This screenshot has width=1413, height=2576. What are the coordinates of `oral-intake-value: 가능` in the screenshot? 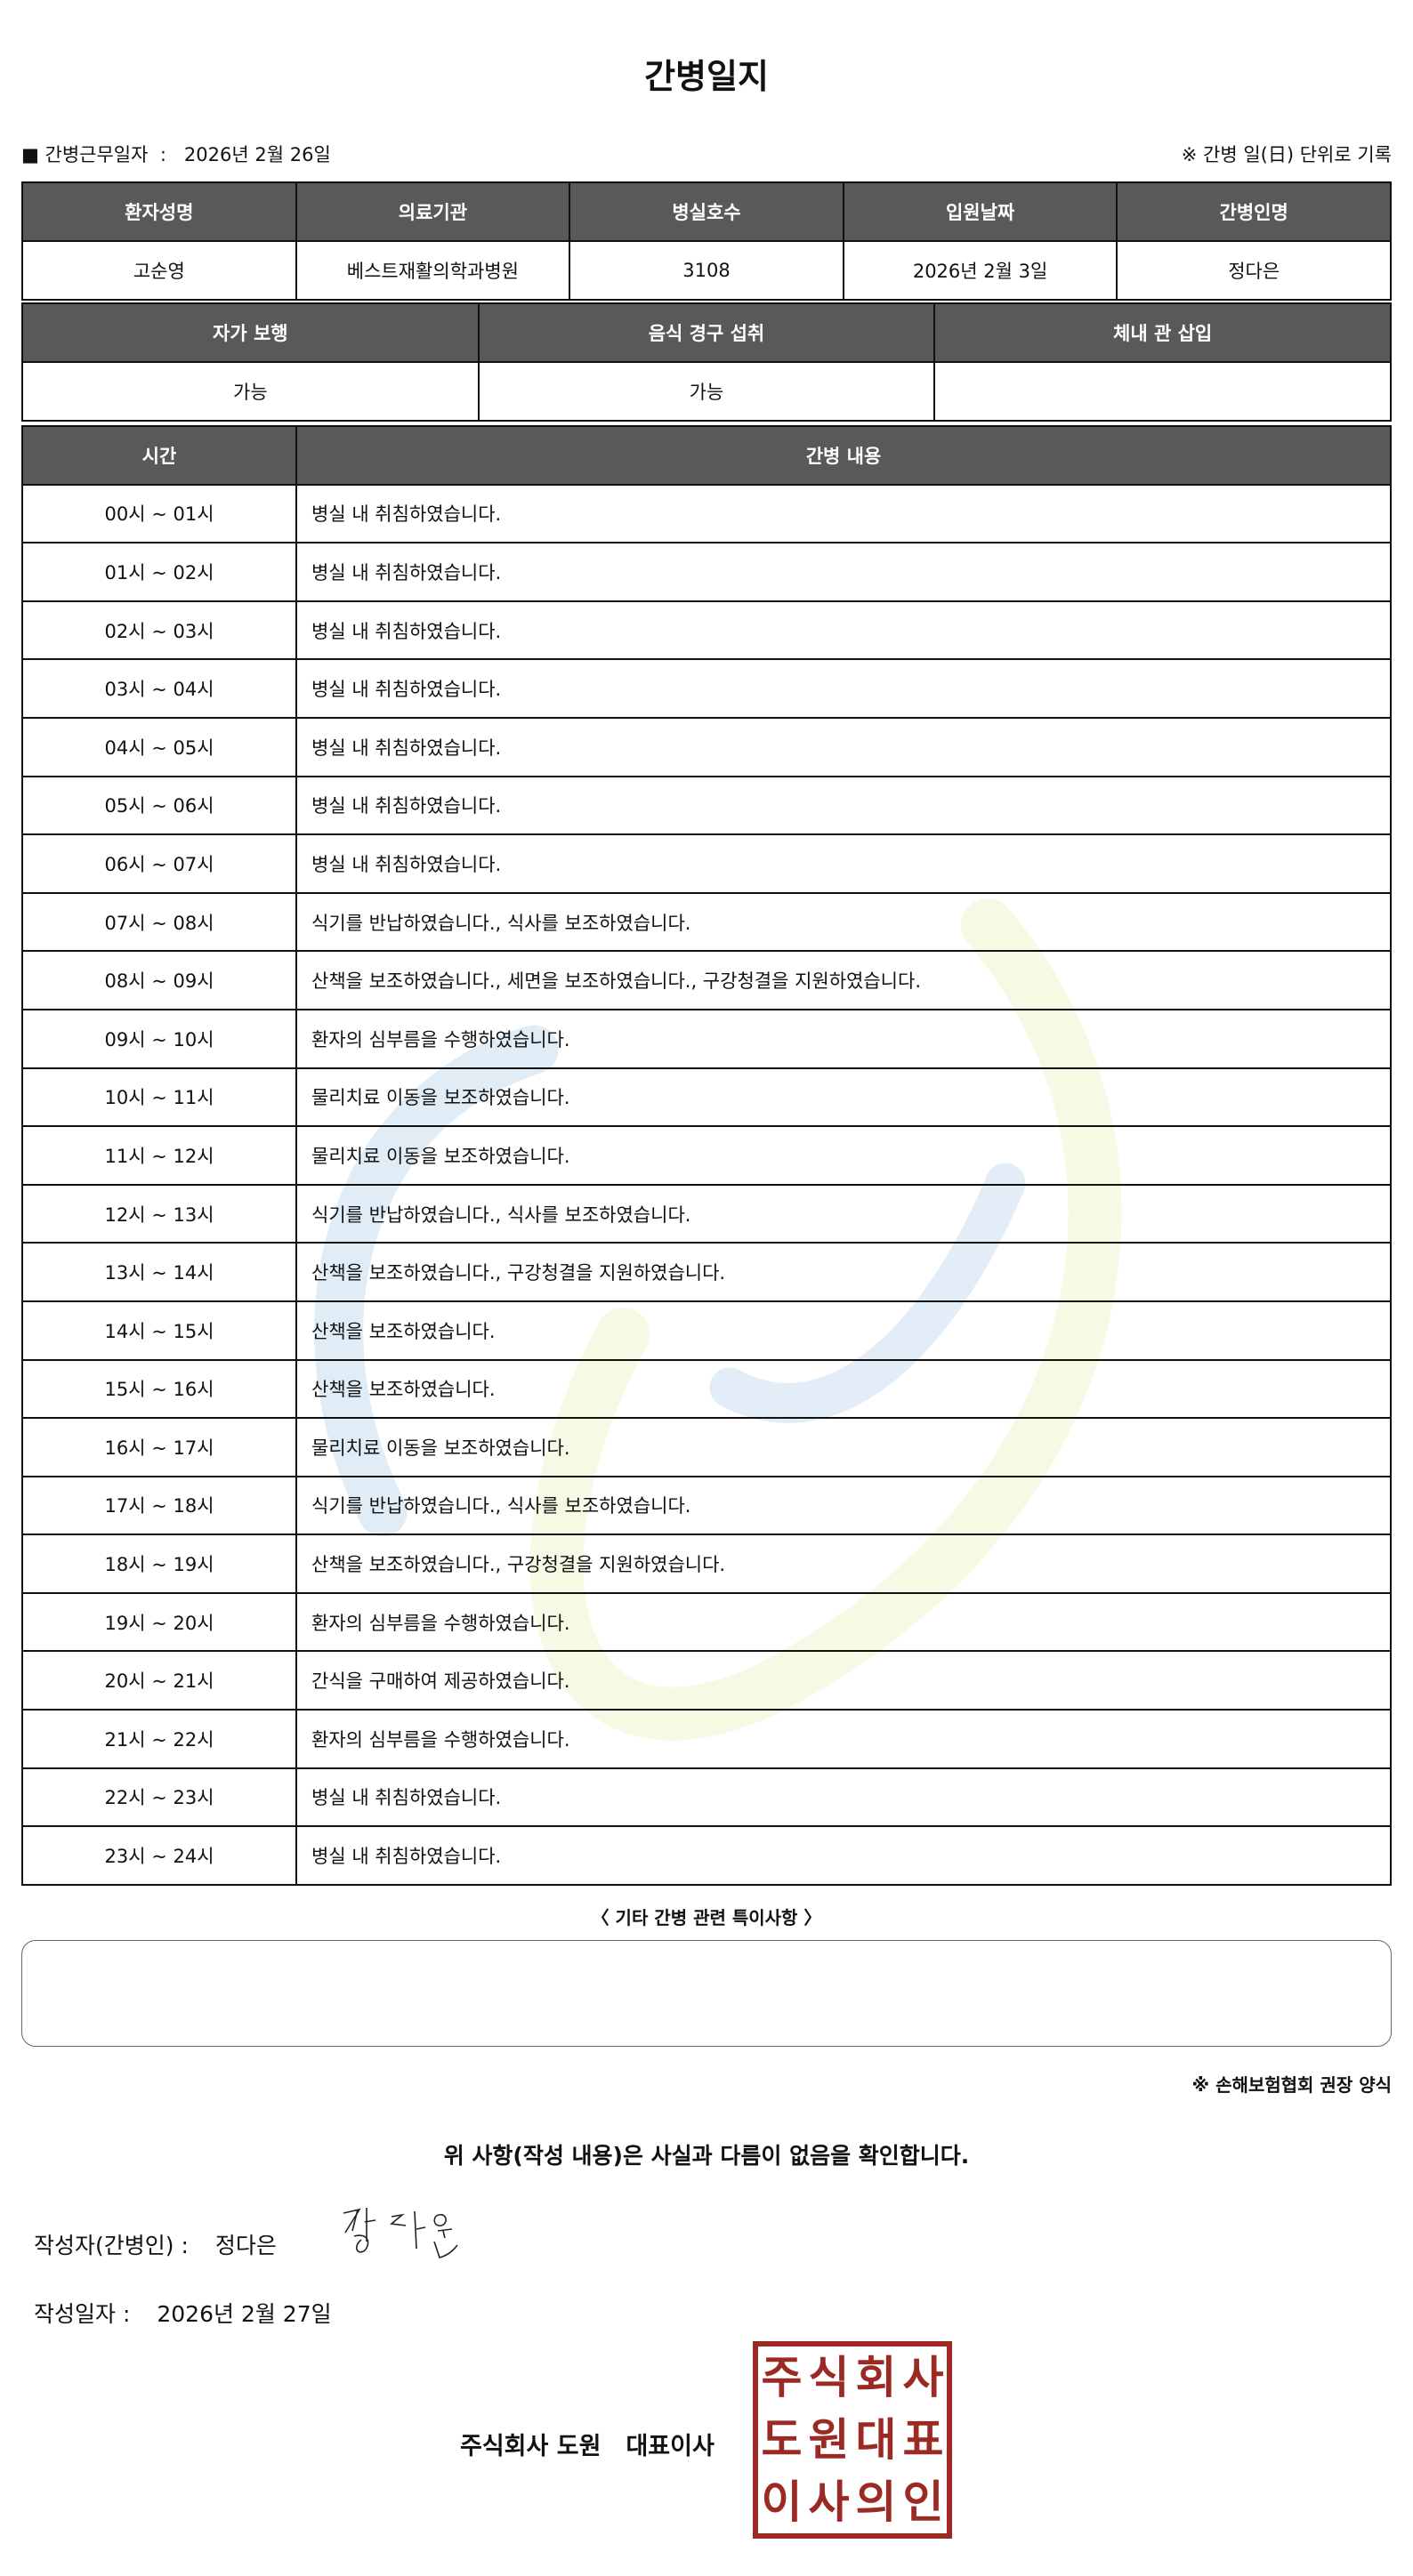 It's located at (706, 391).